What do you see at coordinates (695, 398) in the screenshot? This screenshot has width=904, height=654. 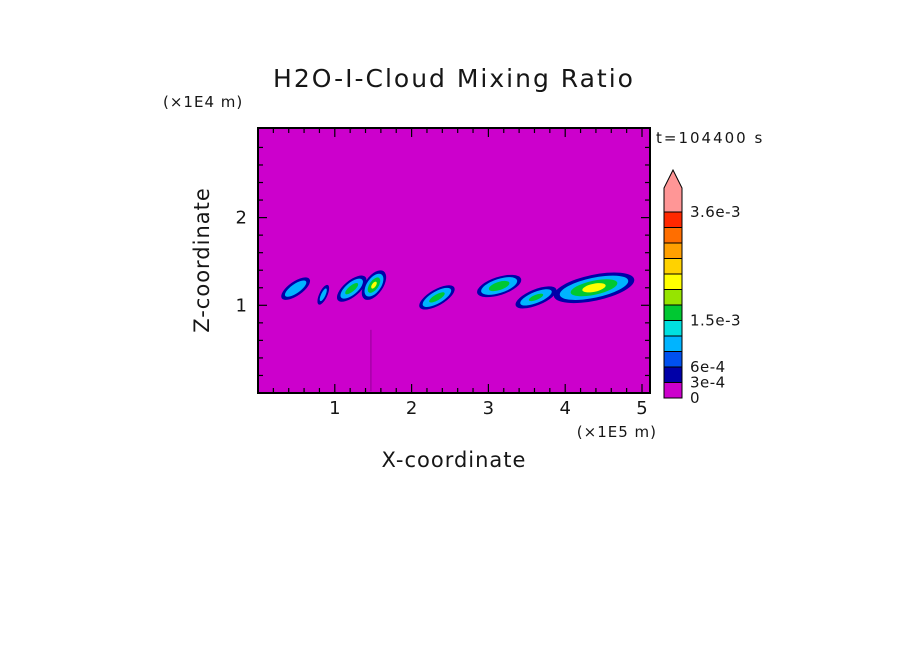 I see `colorbar-label: 0` at bounding box center [695, 398].